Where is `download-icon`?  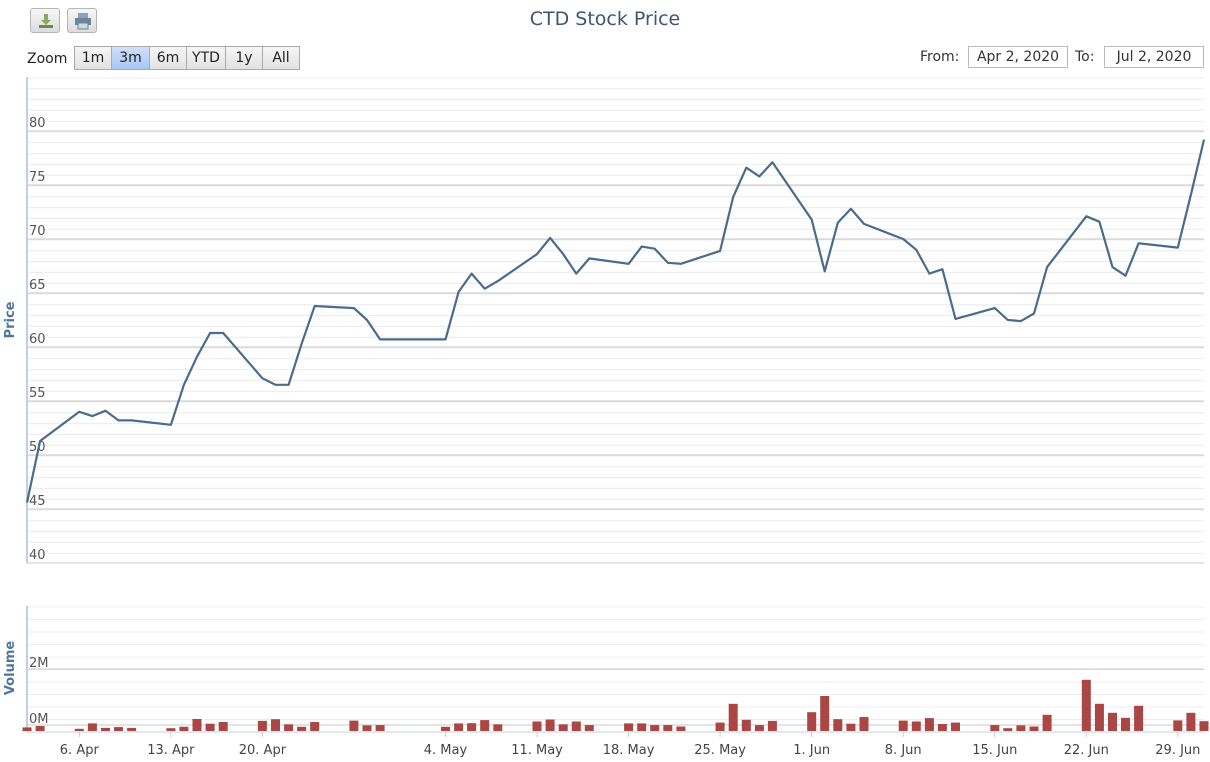
download-icon is located at coordinates (46, 21).